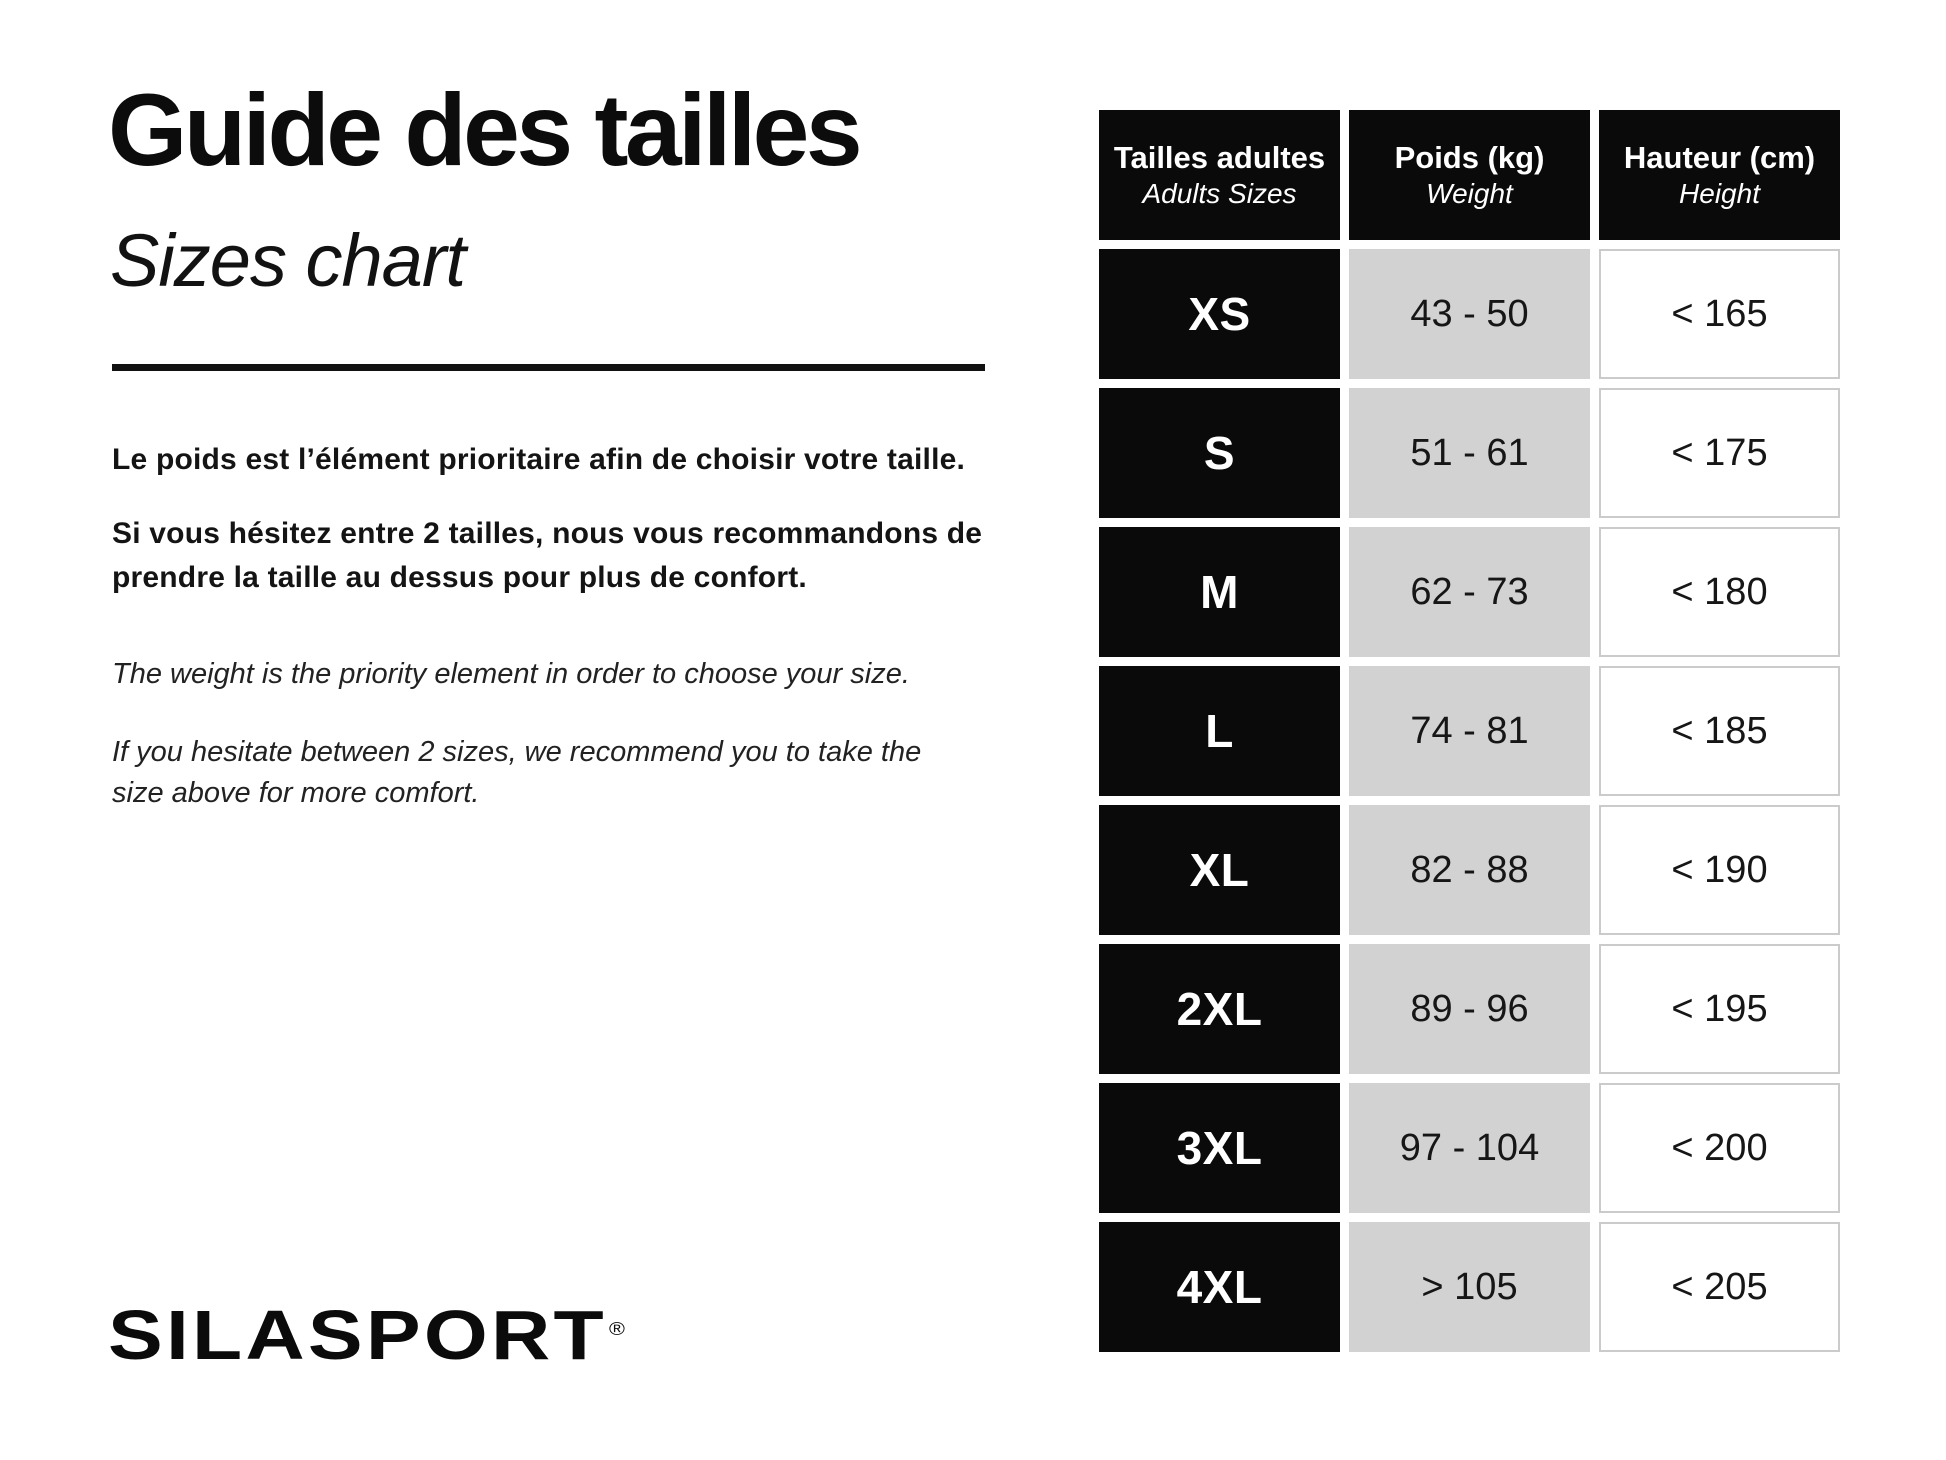 Image resolution: width=1946 pixels, height=1460 pixels. I want to click on size-cell-4xl: 4XL, so click(1219, 1287).